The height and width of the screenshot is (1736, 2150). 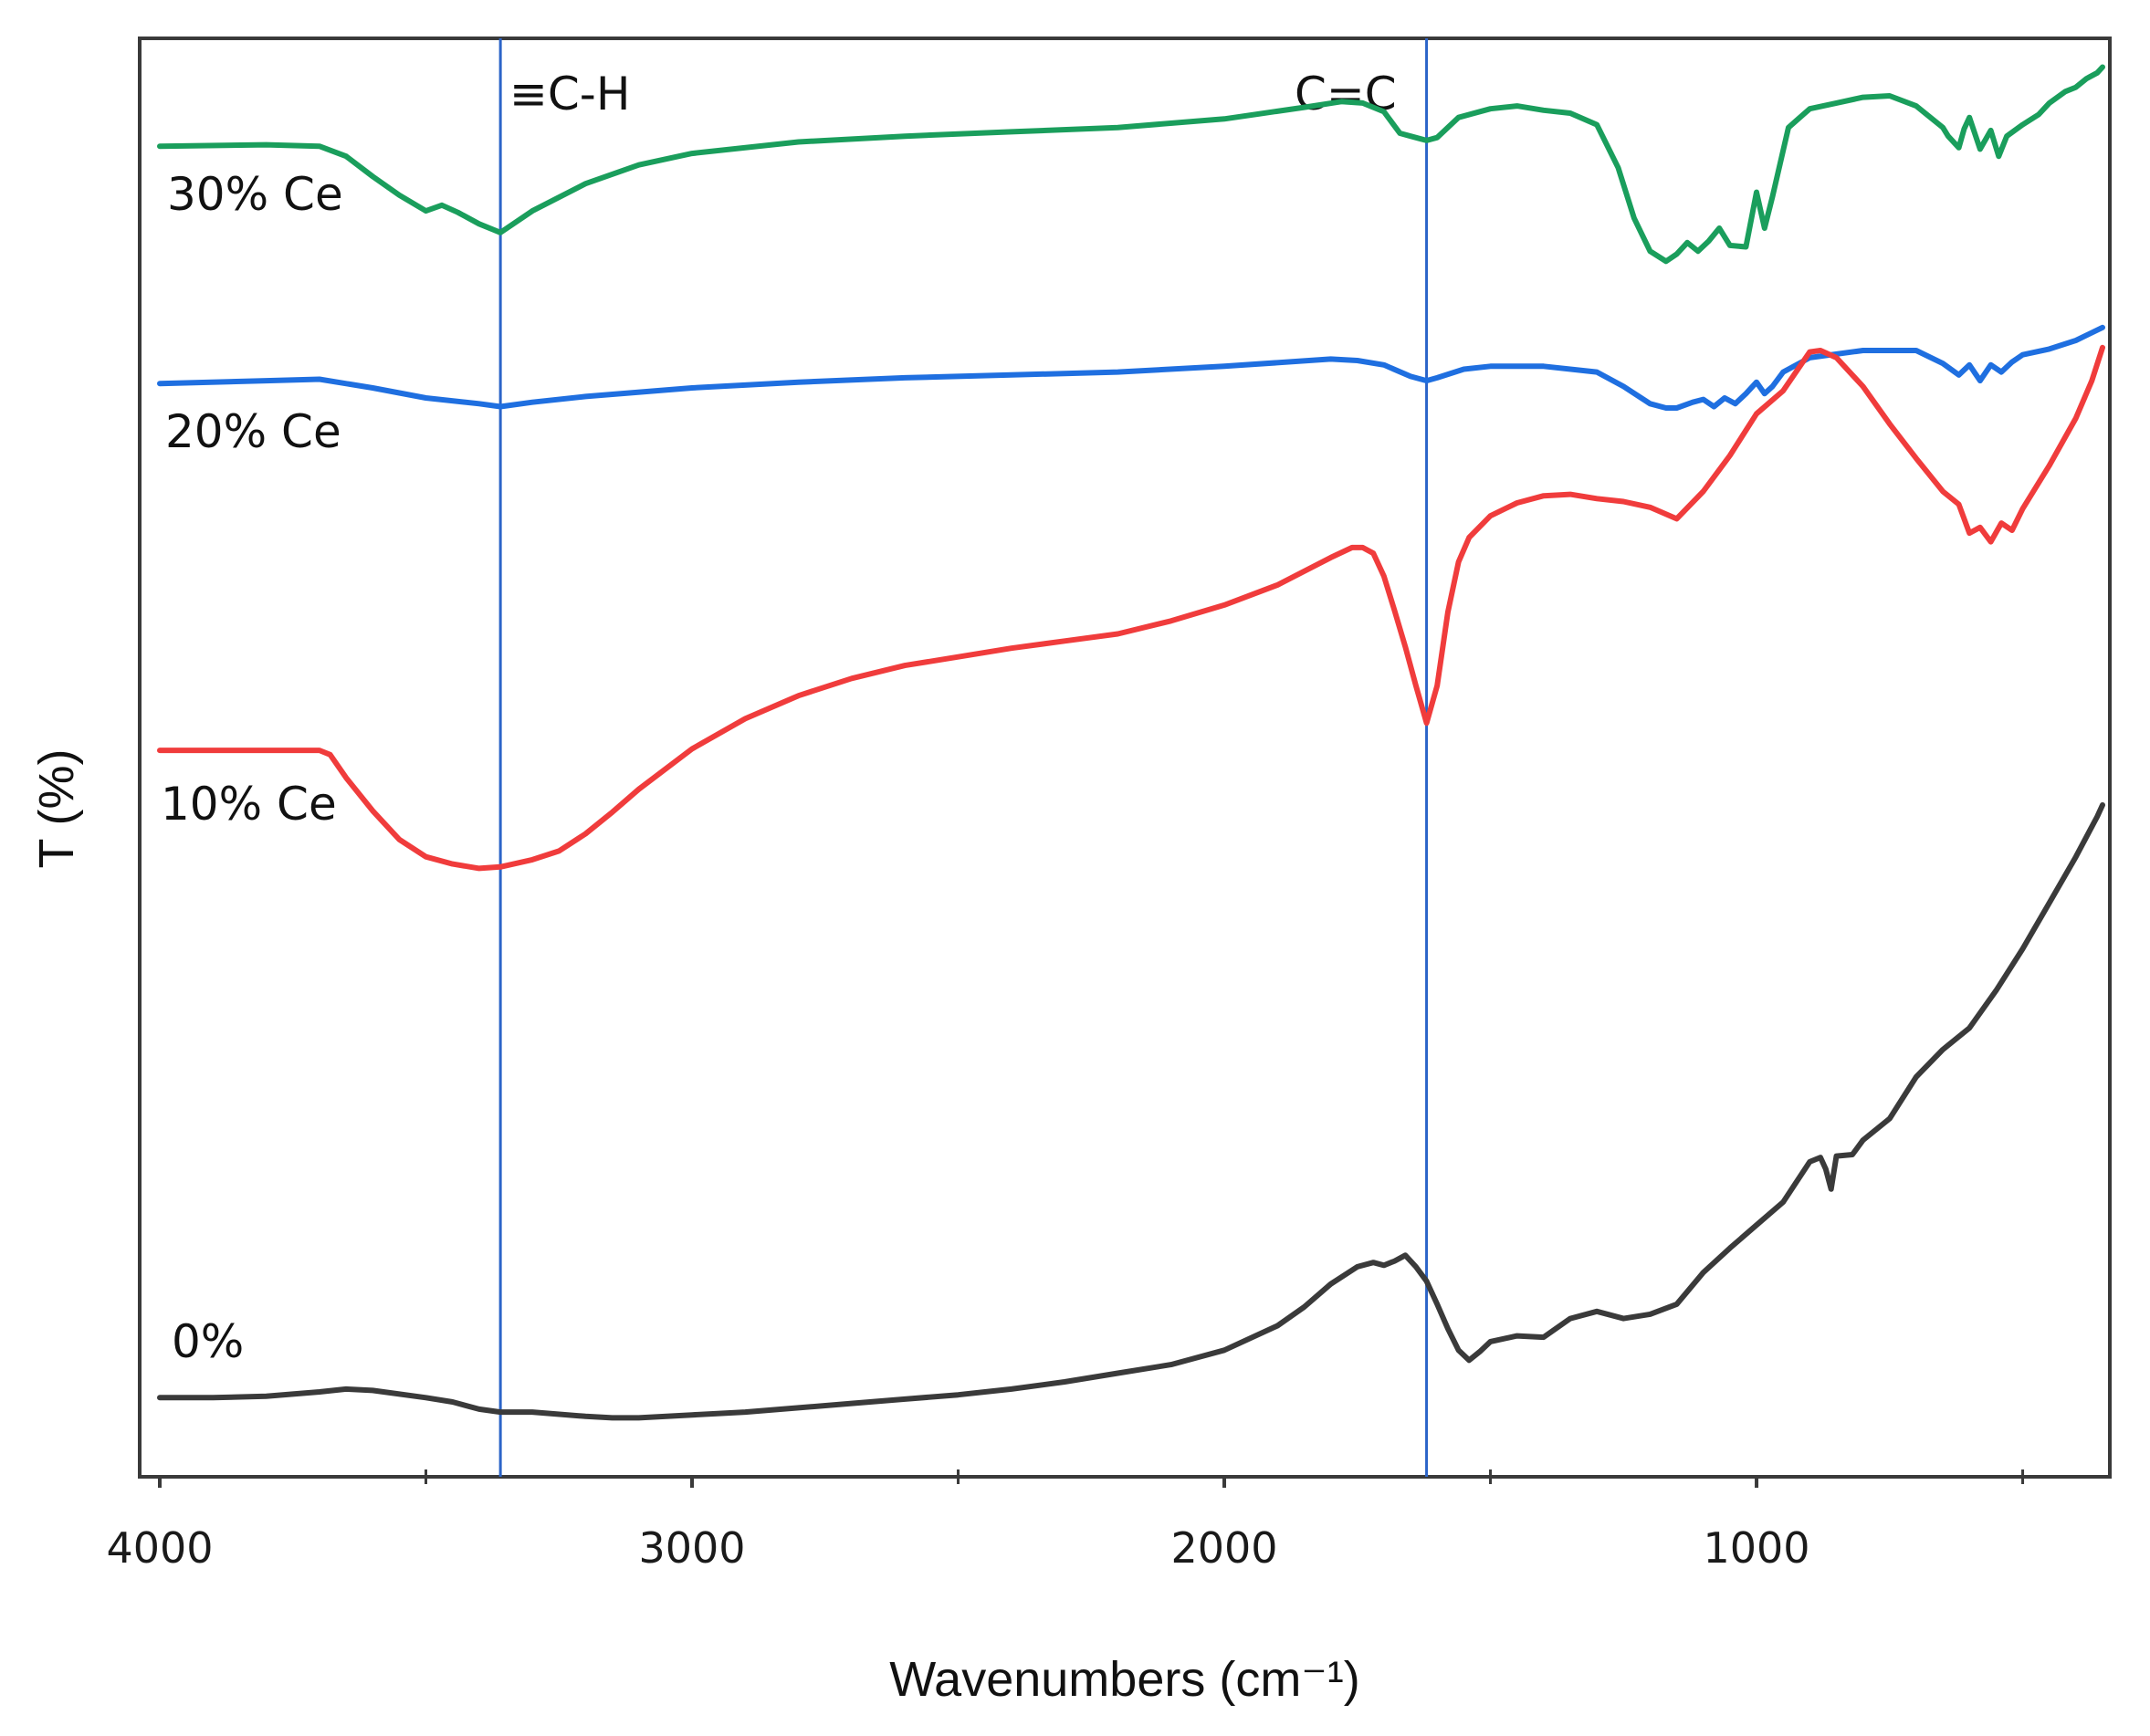 I want to click on series-label-10-ce: 10% Ce, so click(x=249, y=804).